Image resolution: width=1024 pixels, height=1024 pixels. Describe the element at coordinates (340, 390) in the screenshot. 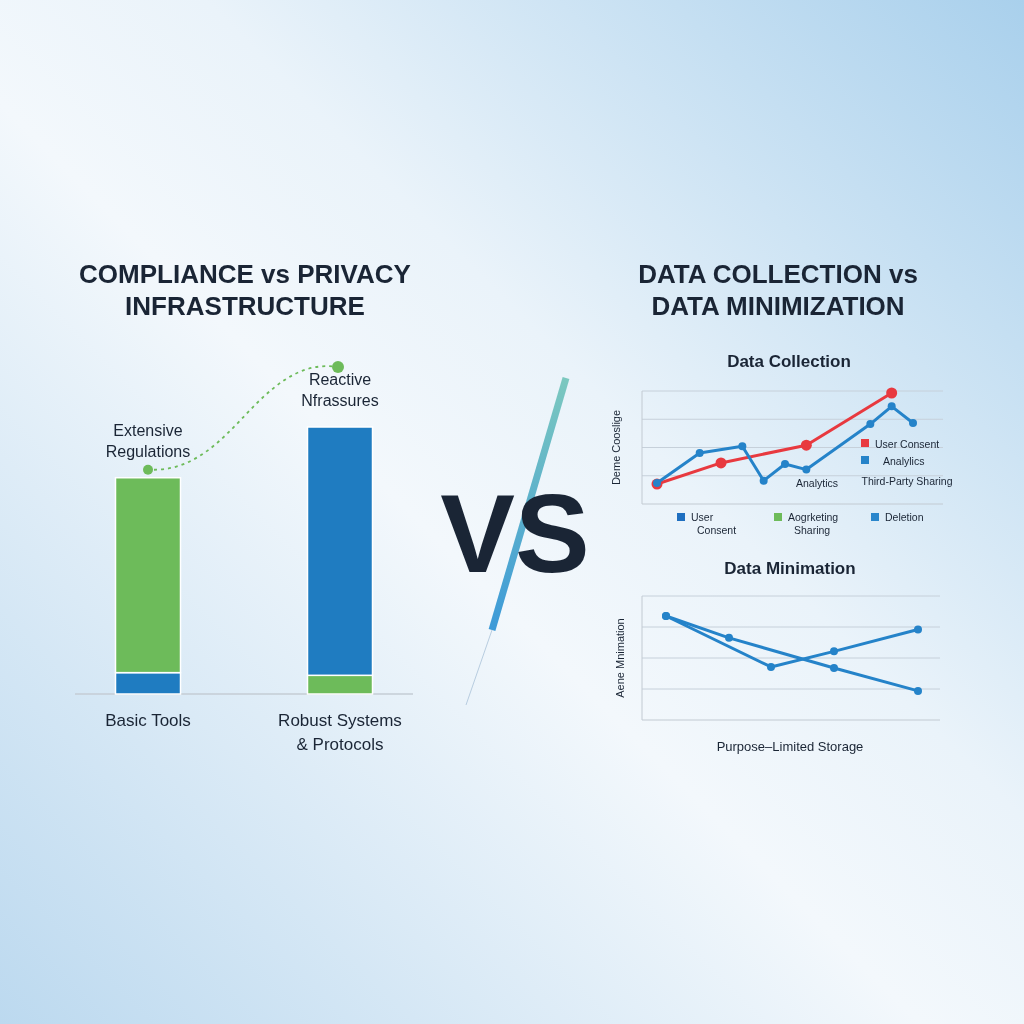

I see `text: Reactive Nfrassures` at that location.